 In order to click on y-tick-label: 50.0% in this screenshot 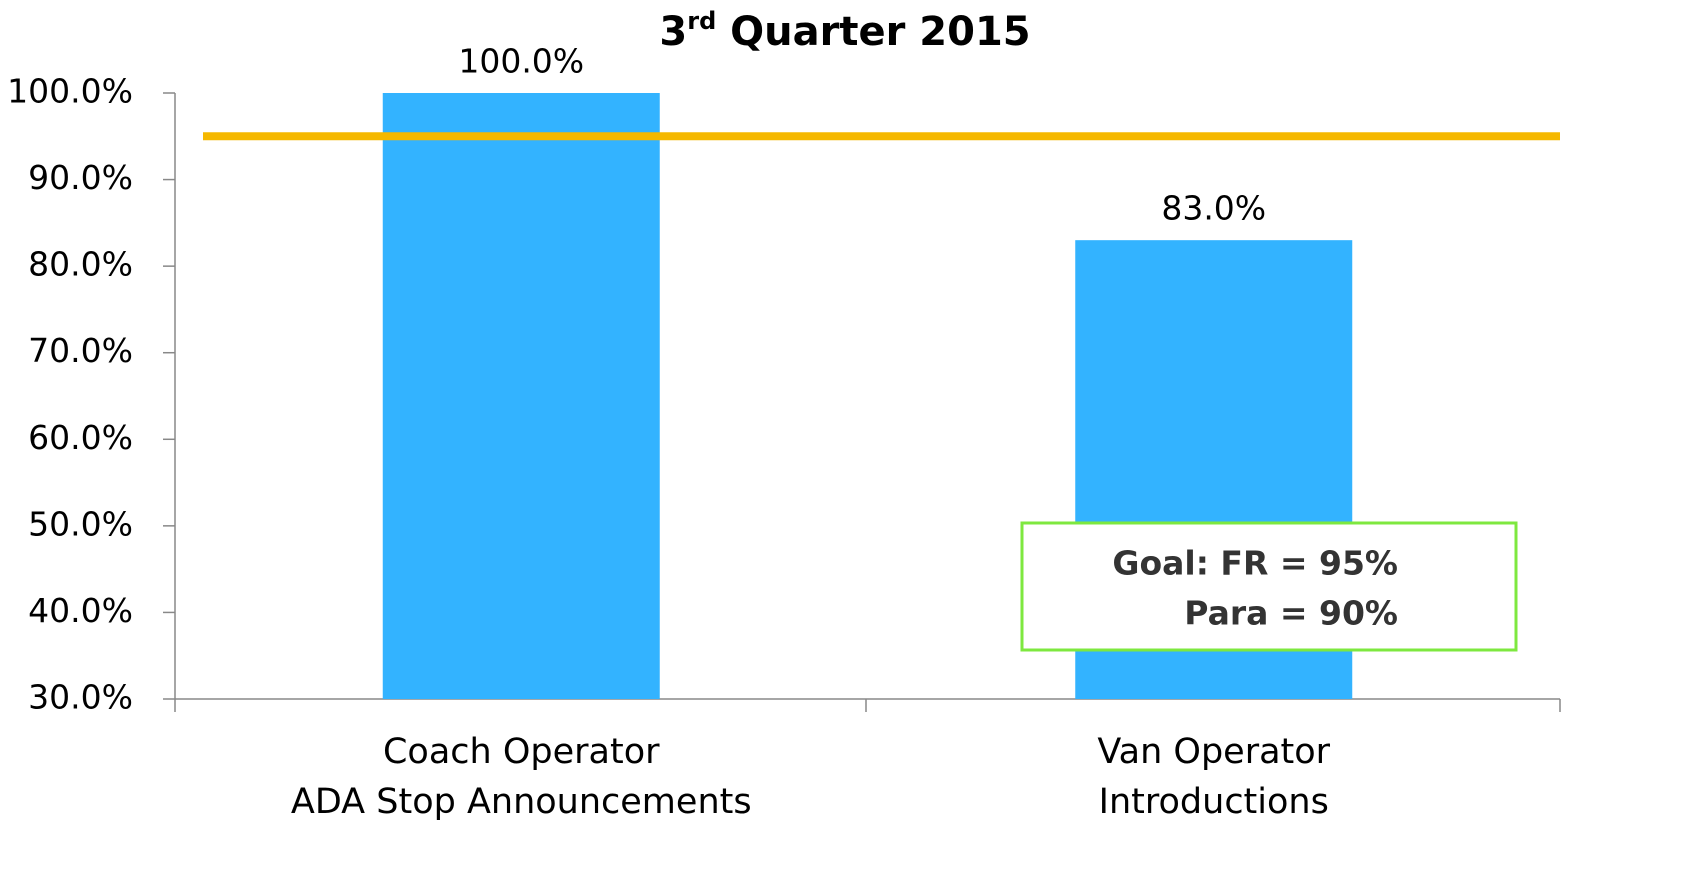, I will do `click(80, 523)`.